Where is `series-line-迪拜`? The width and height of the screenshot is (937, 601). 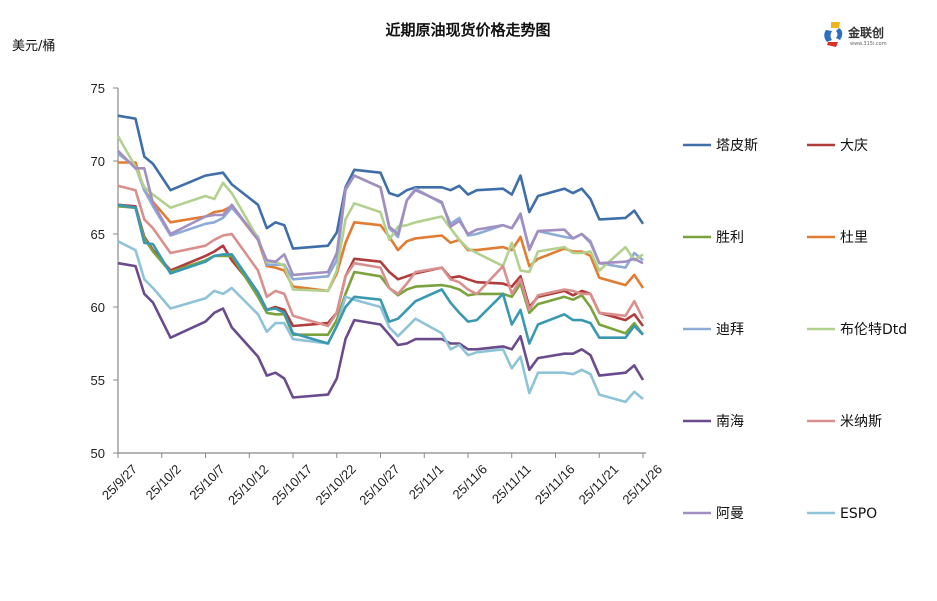
series-line-迪拜 is located at coordinates (380, 216).